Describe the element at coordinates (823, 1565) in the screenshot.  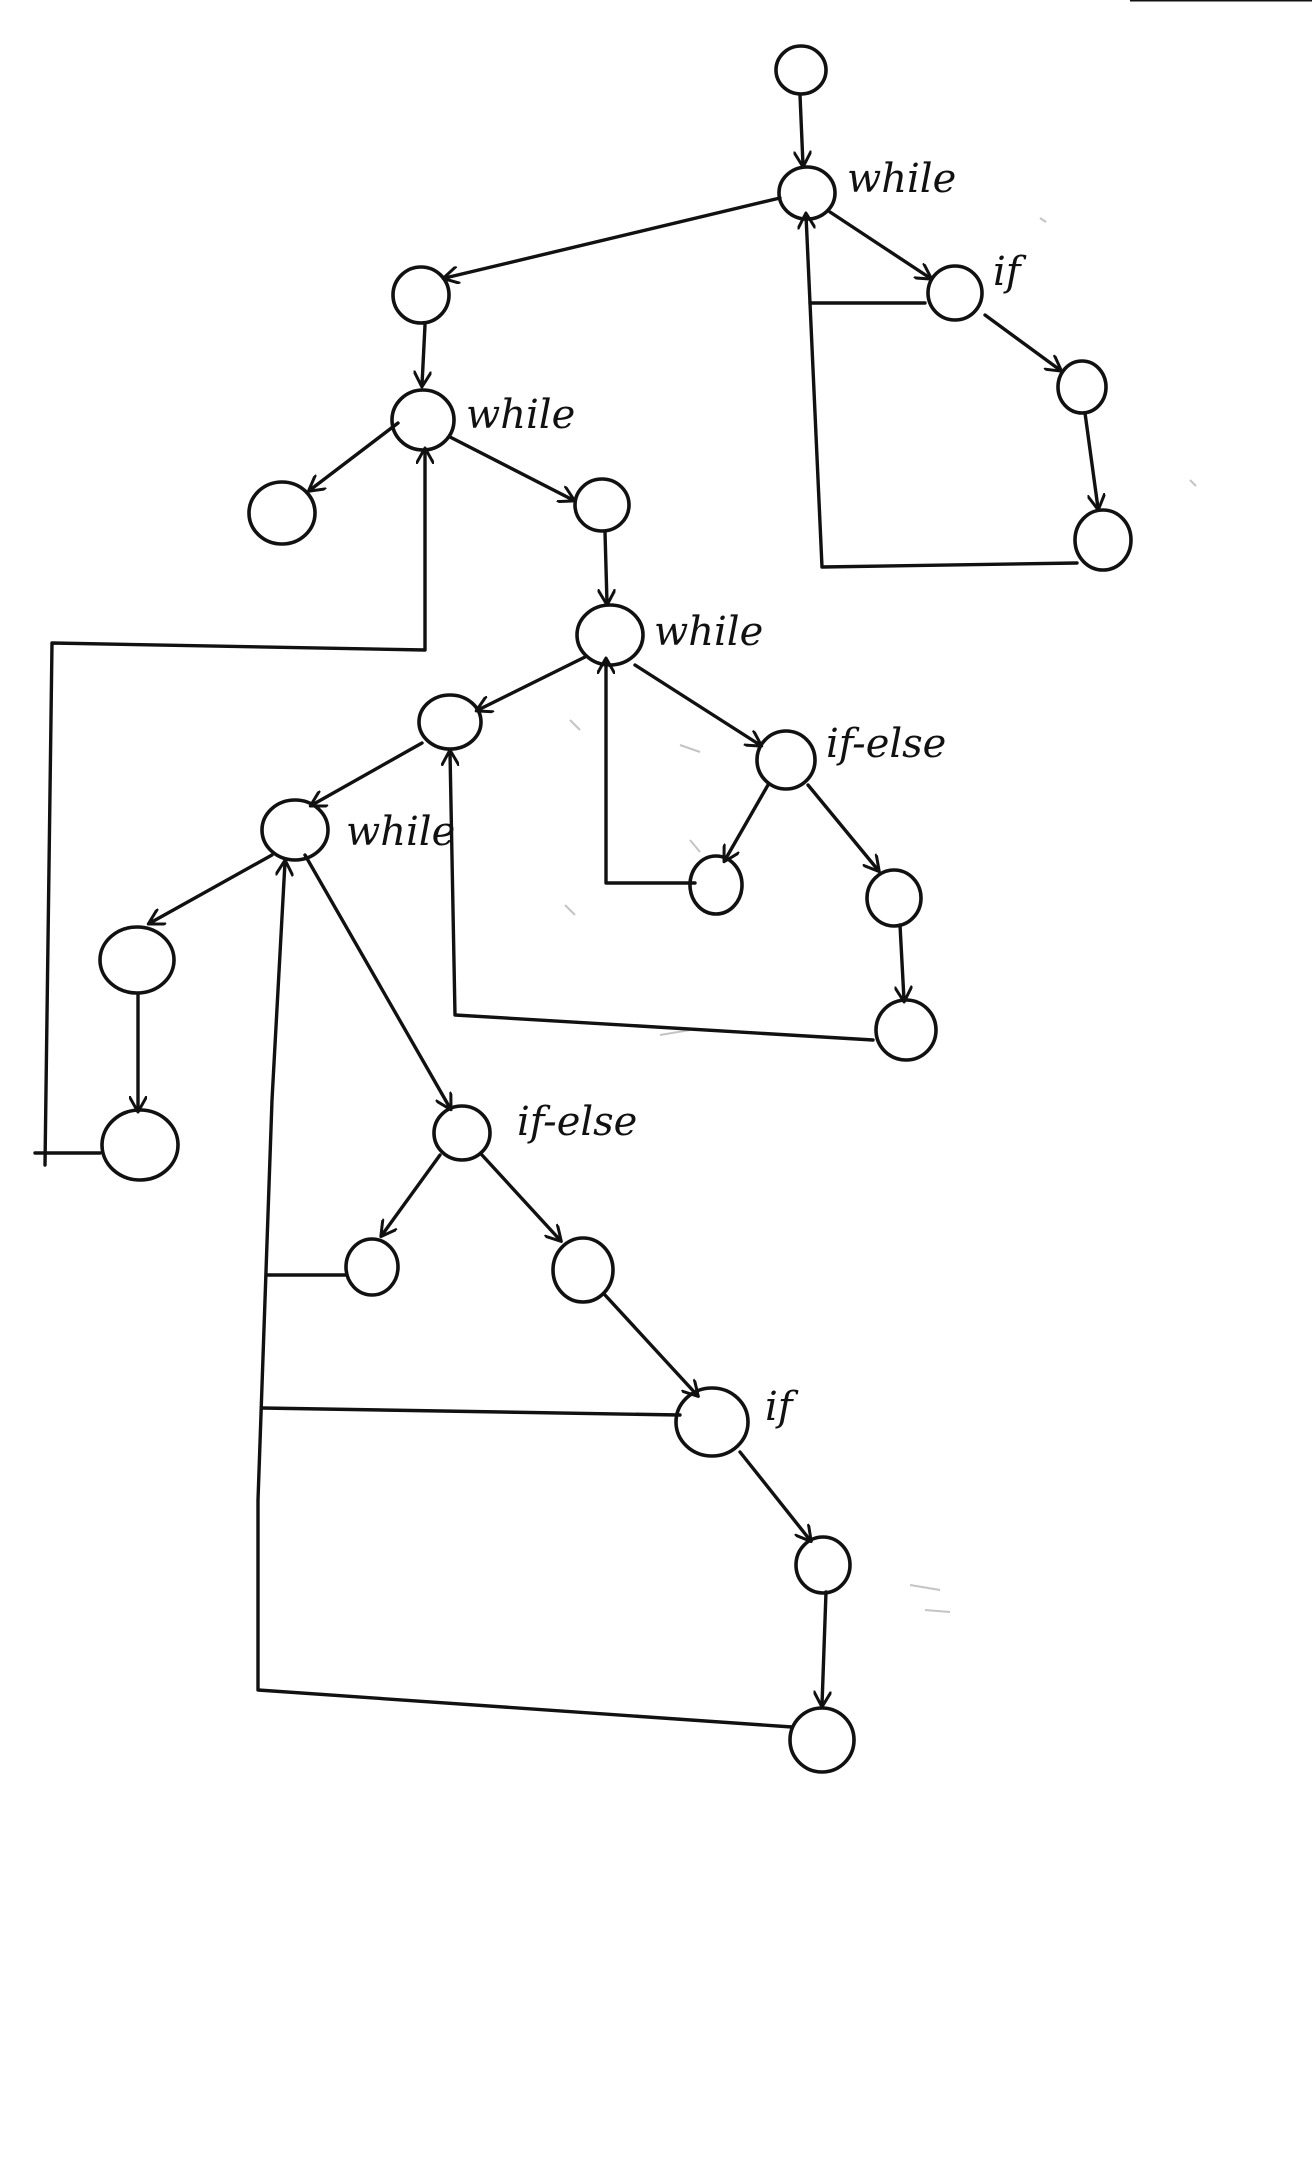
I see `node-if-2-body` at that location.